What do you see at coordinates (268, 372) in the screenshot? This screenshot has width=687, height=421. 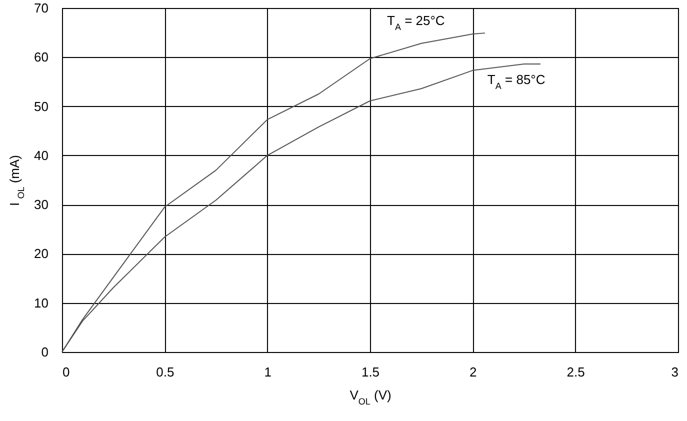 I see `x-tick-label: 1` at bounding box center [268, 372].